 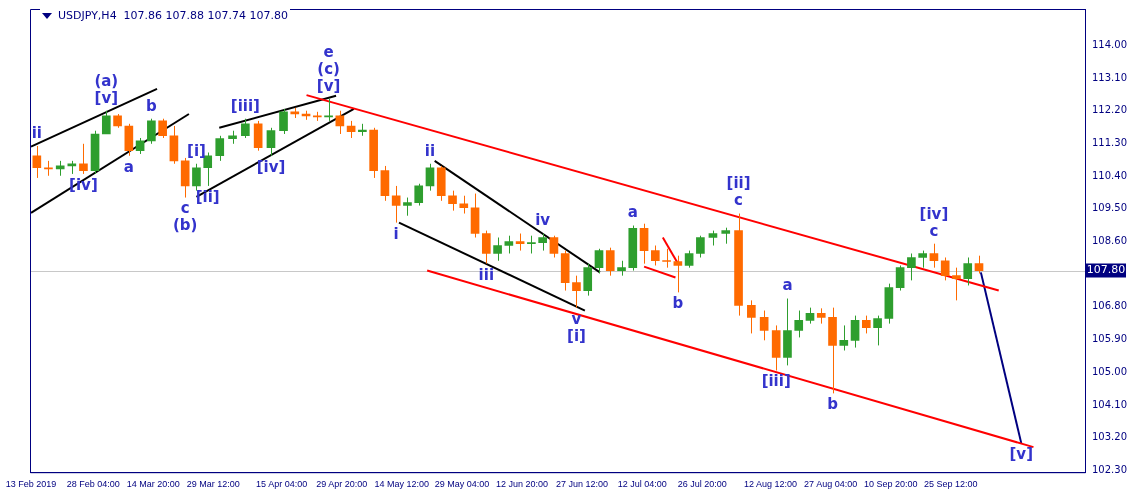 I want to click on annotation: ii, so click(x=36, y=132).